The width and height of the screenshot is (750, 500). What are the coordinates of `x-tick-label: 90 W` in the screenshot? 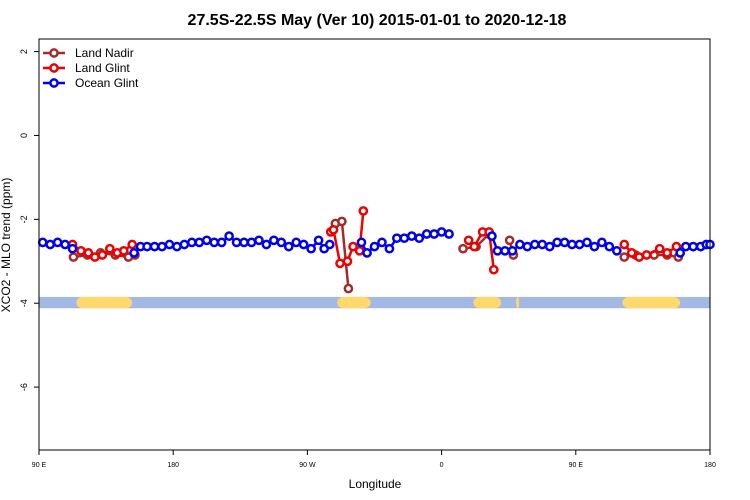 It's located at (307, 465).